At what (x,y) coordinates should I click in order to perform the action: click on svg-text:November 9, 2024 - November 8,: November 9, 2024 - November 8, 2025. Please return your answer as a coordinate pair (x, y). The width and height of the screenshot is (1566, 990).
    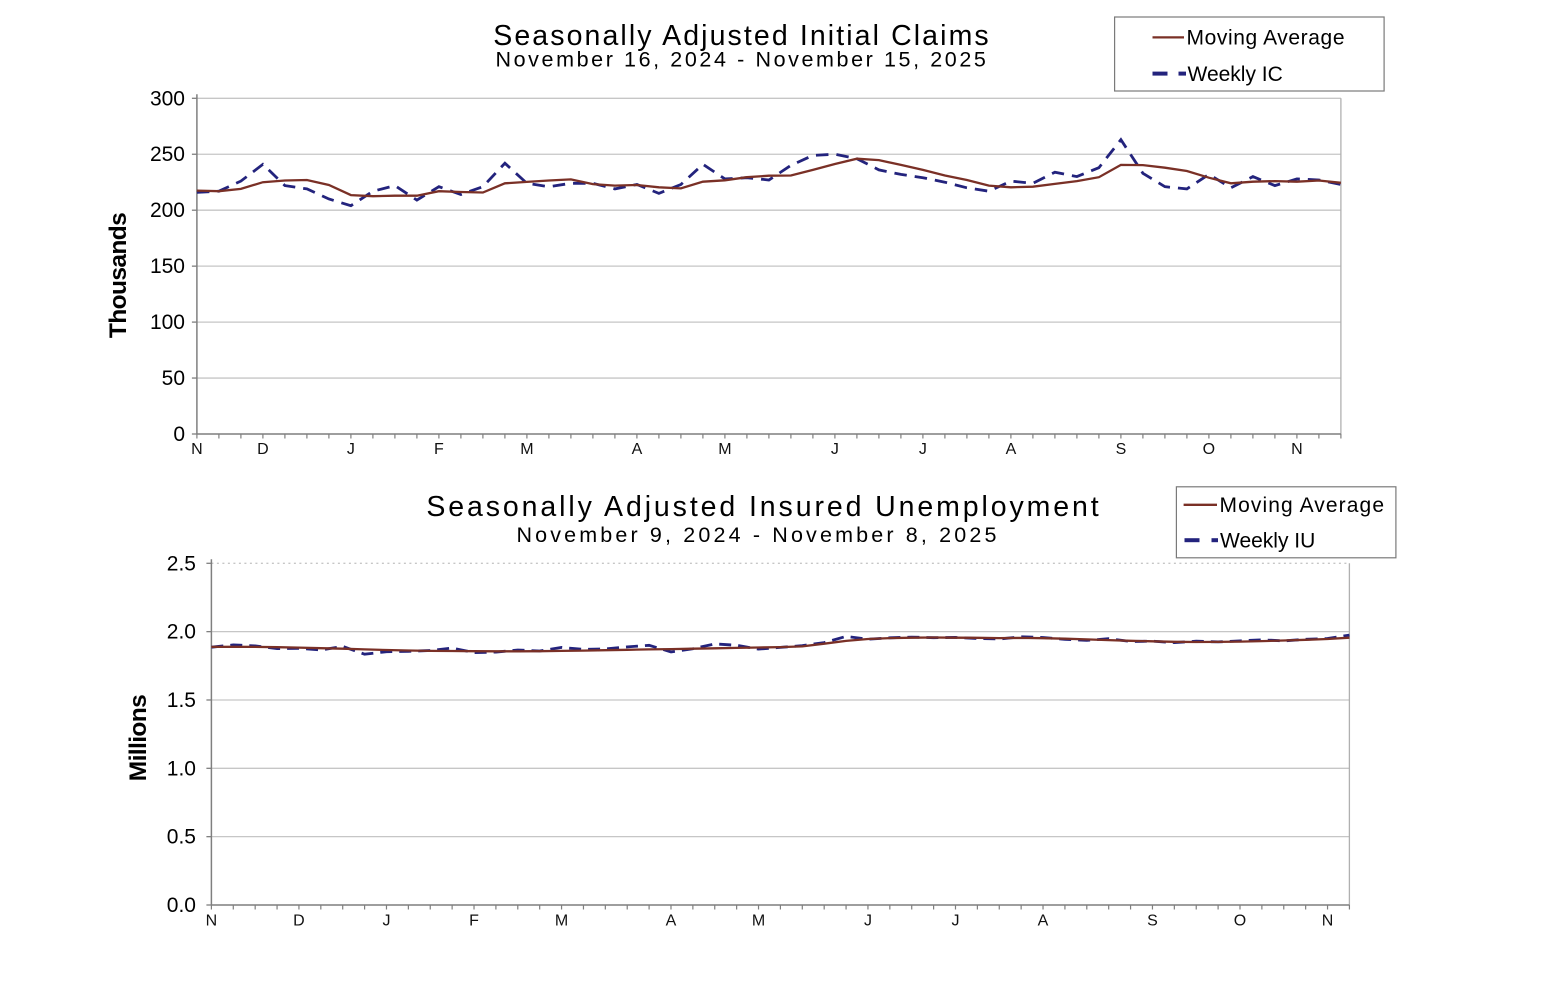
    Looking at the image, I should click on (757, 535).